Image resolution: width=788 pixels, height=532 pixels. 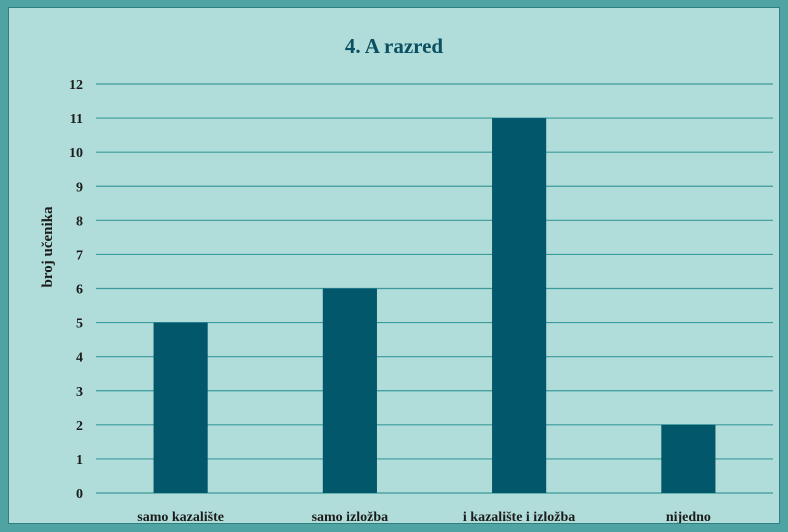 I want to click on y-tick-label: 1, so click(x=79, y=460).